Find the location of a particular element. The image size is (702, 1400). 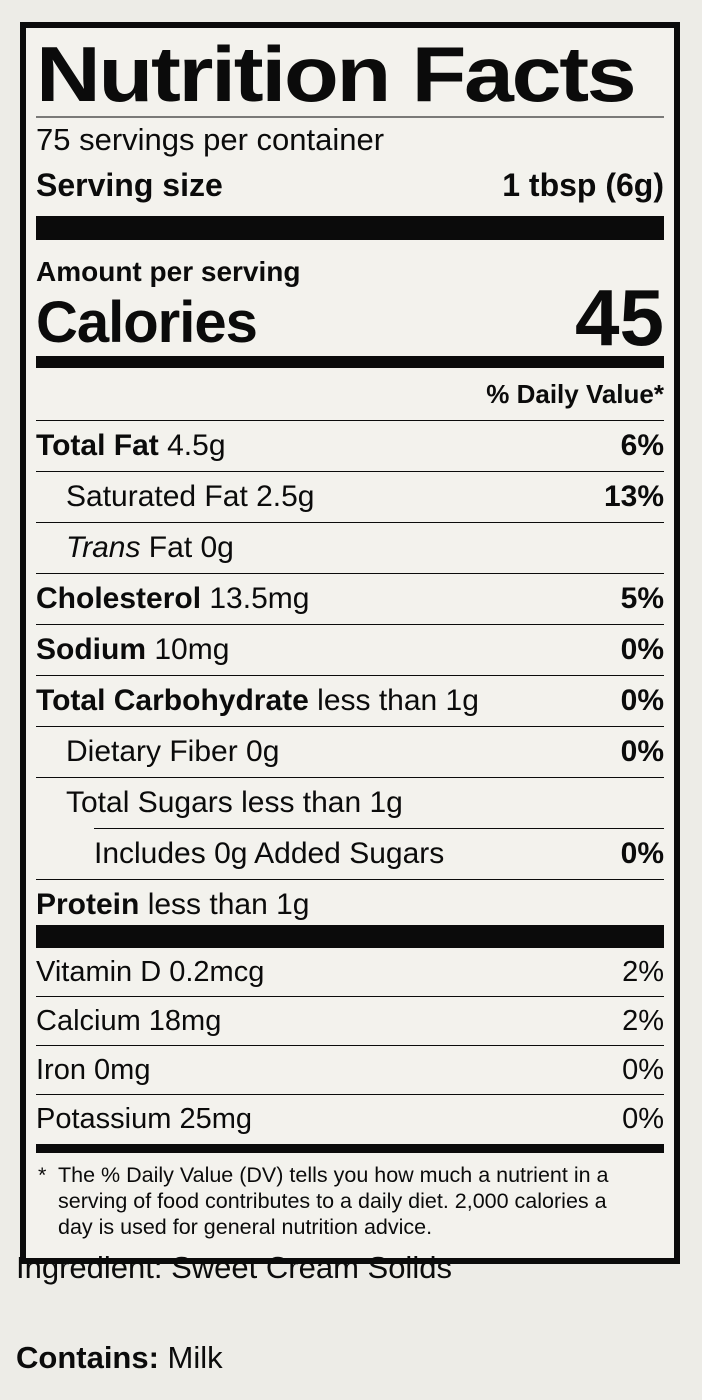

title-rule is located at coordinates (350, 117).